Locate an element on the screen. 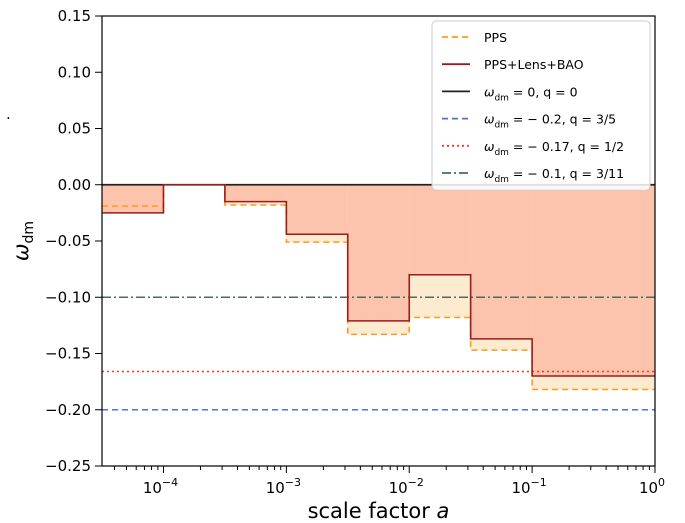 This screenshot has width=685, height=523. y-tick-label-2: 0.05 is located at coordinates (74, 129).